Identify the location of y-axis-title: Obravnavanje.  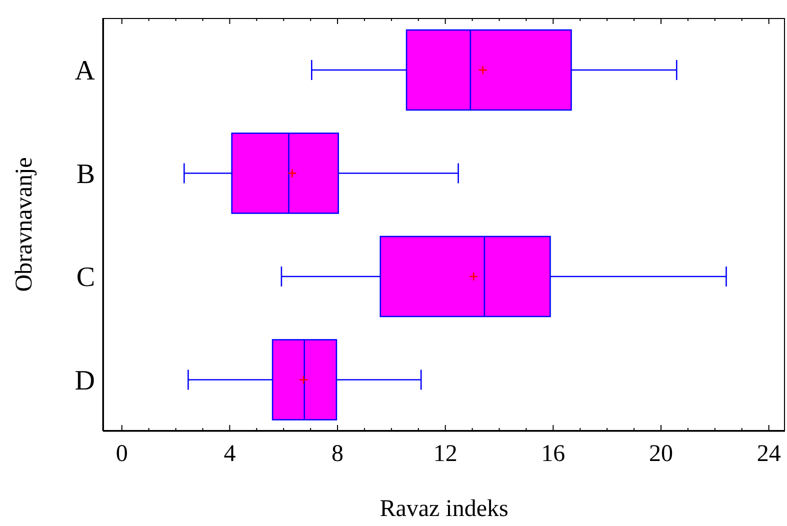
(25, 224).